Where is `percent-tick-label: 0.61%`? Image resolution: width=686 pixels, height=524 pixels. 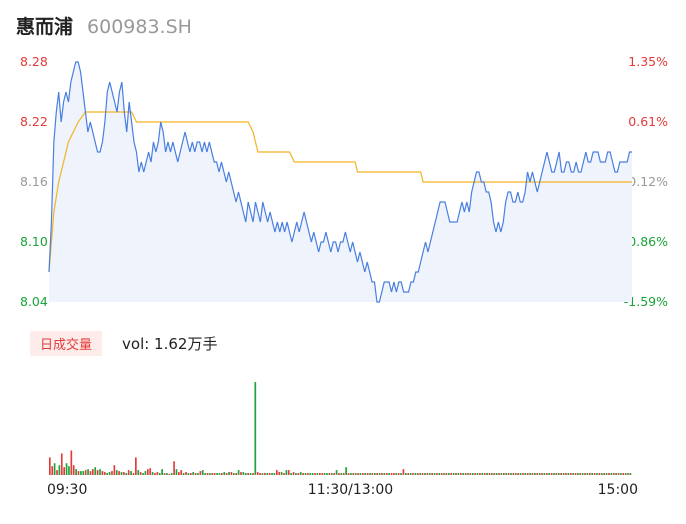
percent-tick-label: 0.61% is located at coordinates (648, 121).